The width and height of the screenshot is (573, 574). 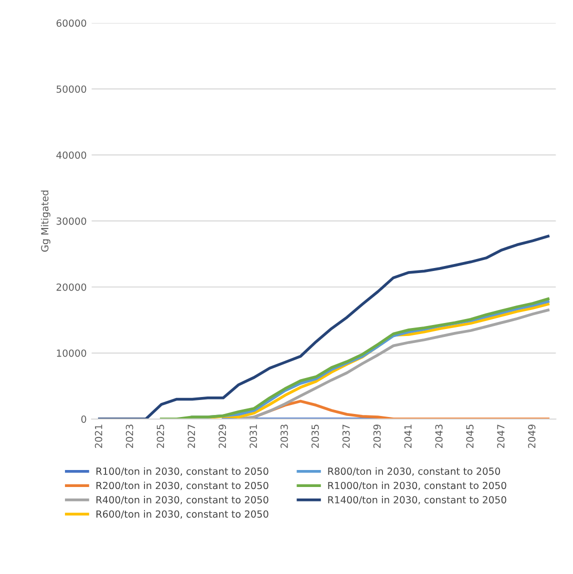 I want to click on x-tick-label: 2027, so click(x=192, y=436).